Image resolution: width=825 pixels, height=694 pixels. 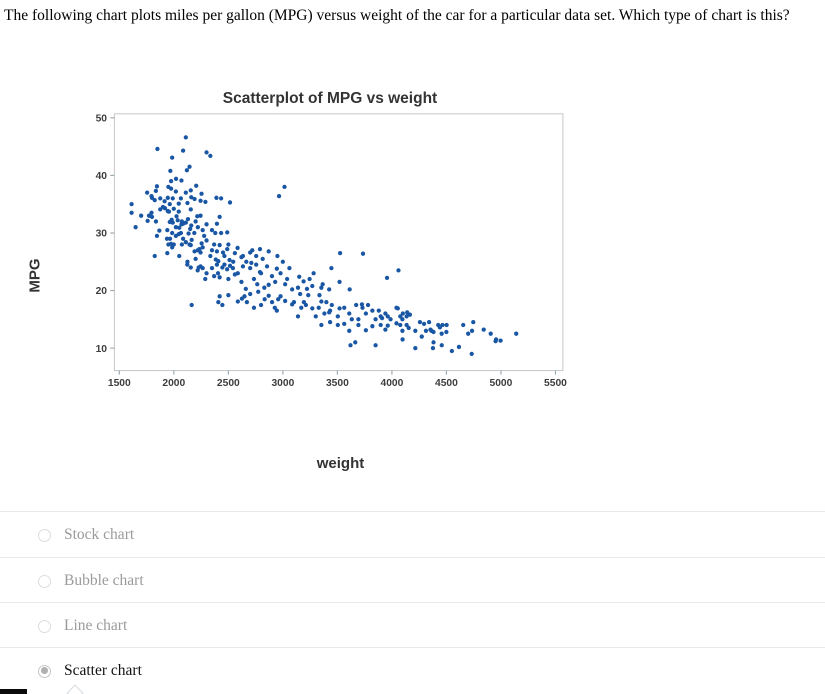 What do you see at coordinates (391, 383) in the screenshot?
I see `x-tick-label: 4000` at bounding box center [391, 383].